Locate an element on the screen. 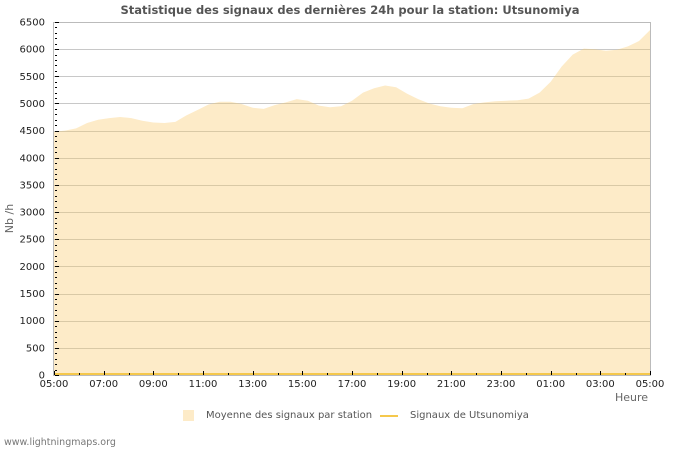 The height and width of the screenshot is (450, 700). x-tick-label: 09:00 is located at coordinates (153, 384).